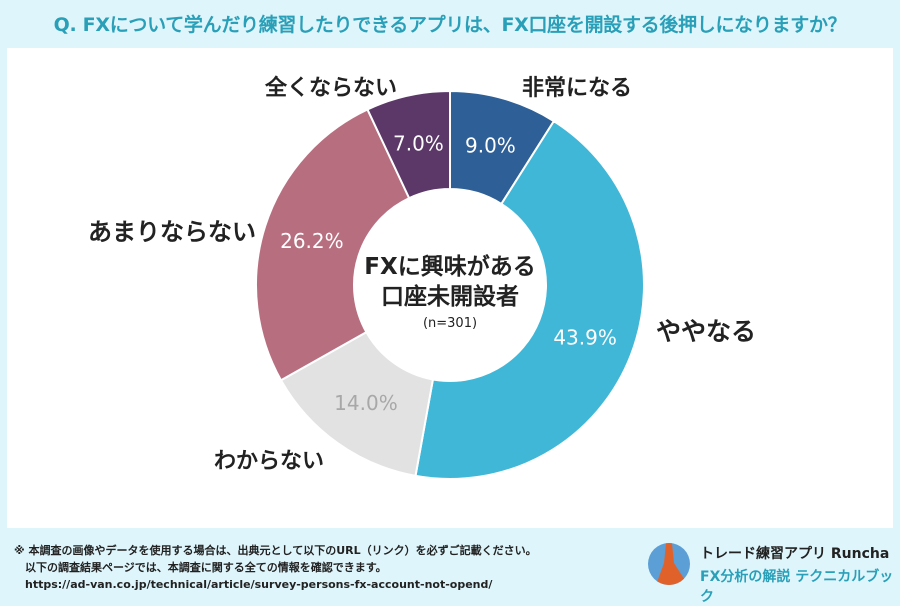  Describe the element at coordinates (172, 232) in the screenshot. I see `category-label-3: あまりならない` at that location.